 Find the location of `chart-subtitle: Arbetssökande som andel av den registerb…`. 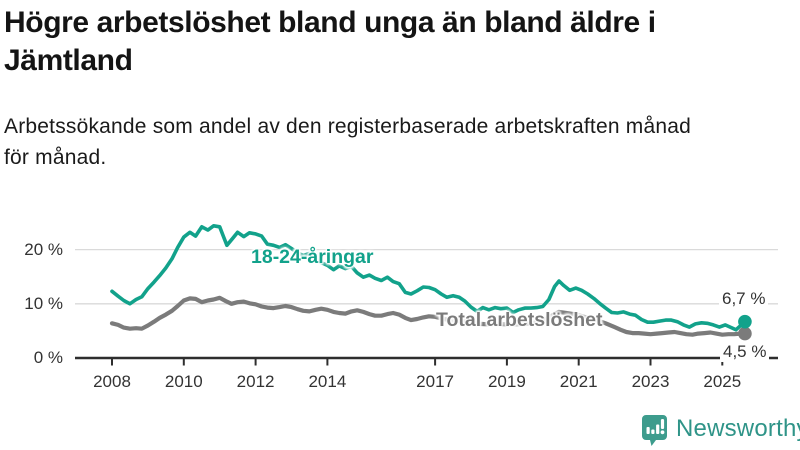

chart-subtitle: Arbetssökande som andel av den registerb… is located at coordinates (347, 142).